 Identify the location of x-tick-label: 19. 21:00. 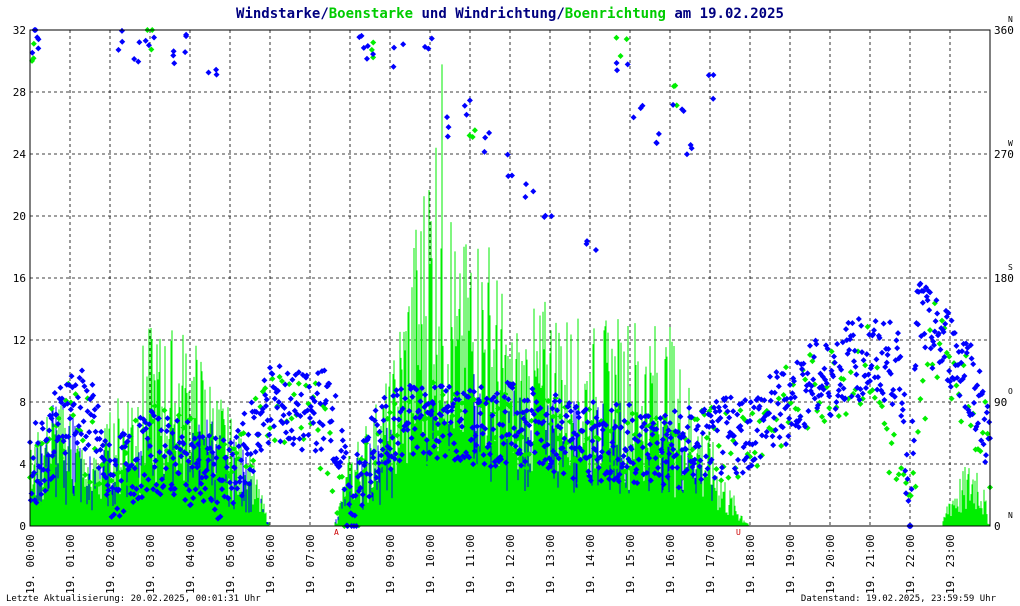
(870, 564).